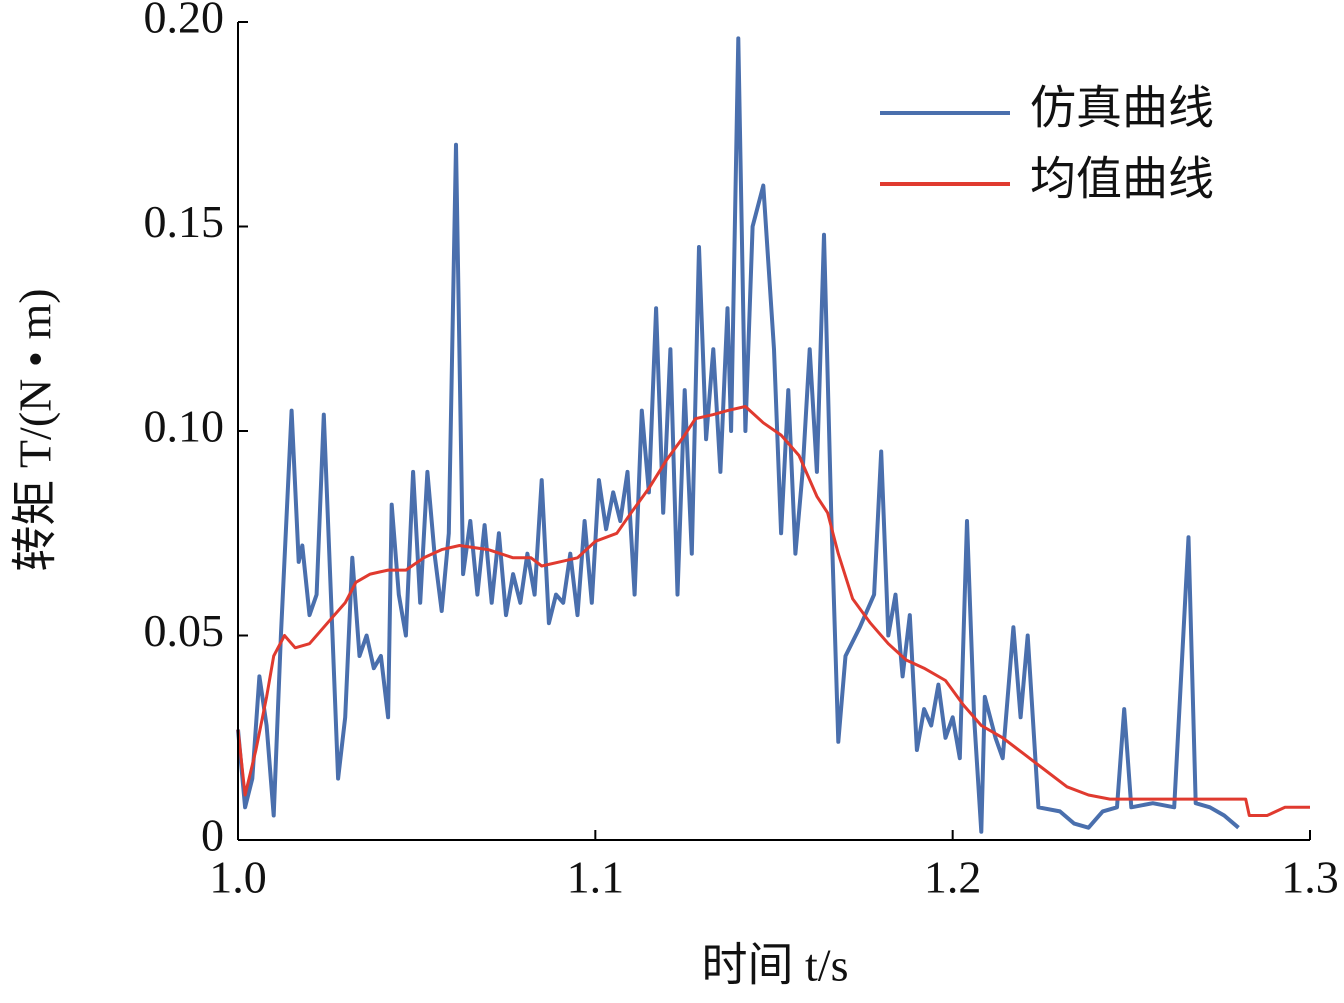  Describe the element at coordinates (184, 426) in the screenshot. I see `y-tick-label: 0.10` at that location.